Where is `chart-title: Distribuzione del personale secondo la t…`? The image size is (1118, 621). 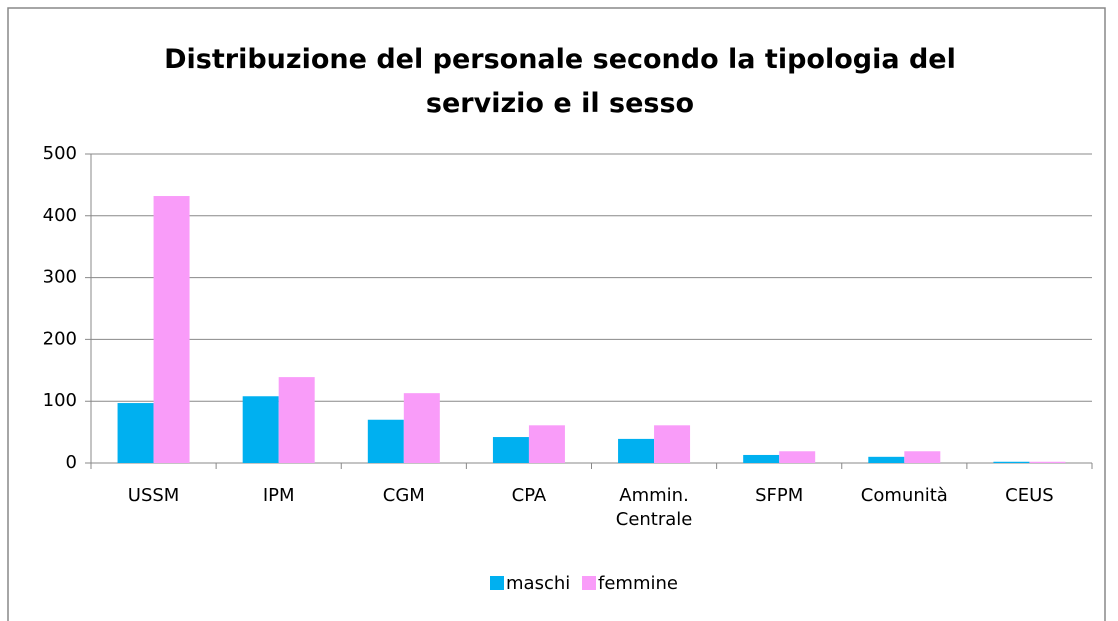 chart-title: Distribuzione del personale secondo la t… is located at coordinates (560, 81).